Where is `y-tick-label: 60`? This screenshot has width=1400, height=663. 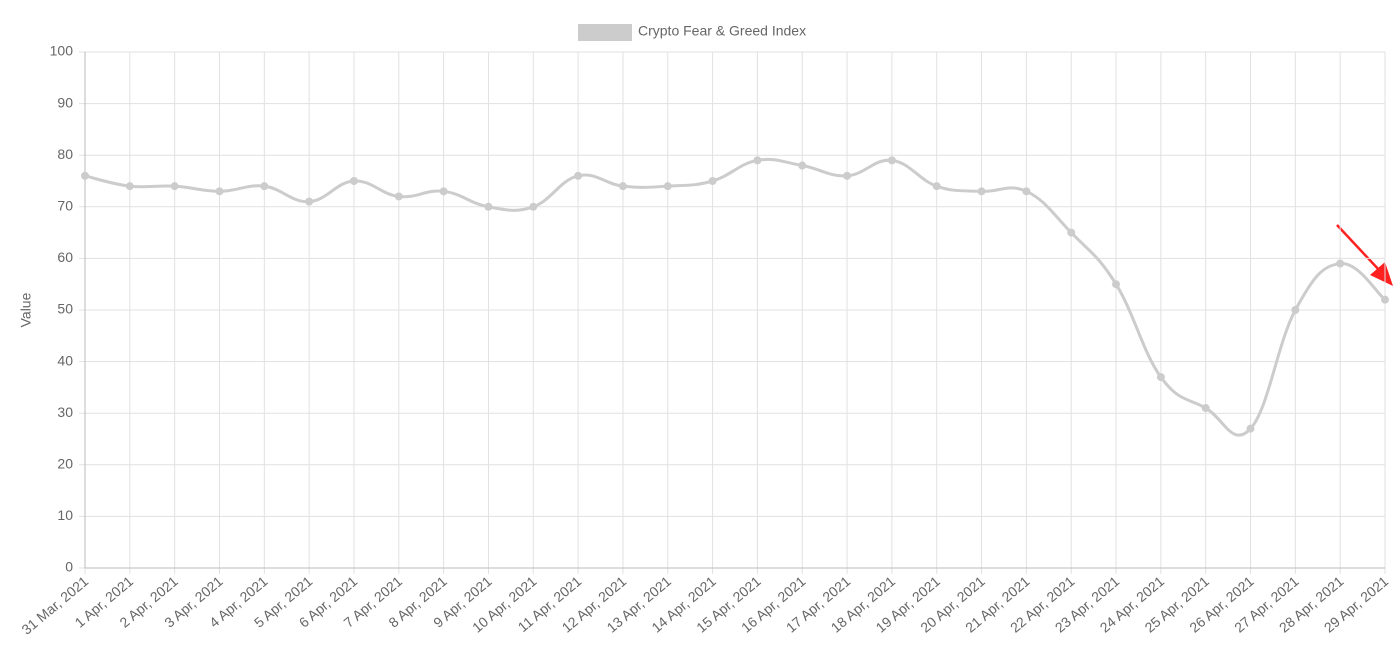
y-tick-label: 60 is located at coordinates (65, 257).